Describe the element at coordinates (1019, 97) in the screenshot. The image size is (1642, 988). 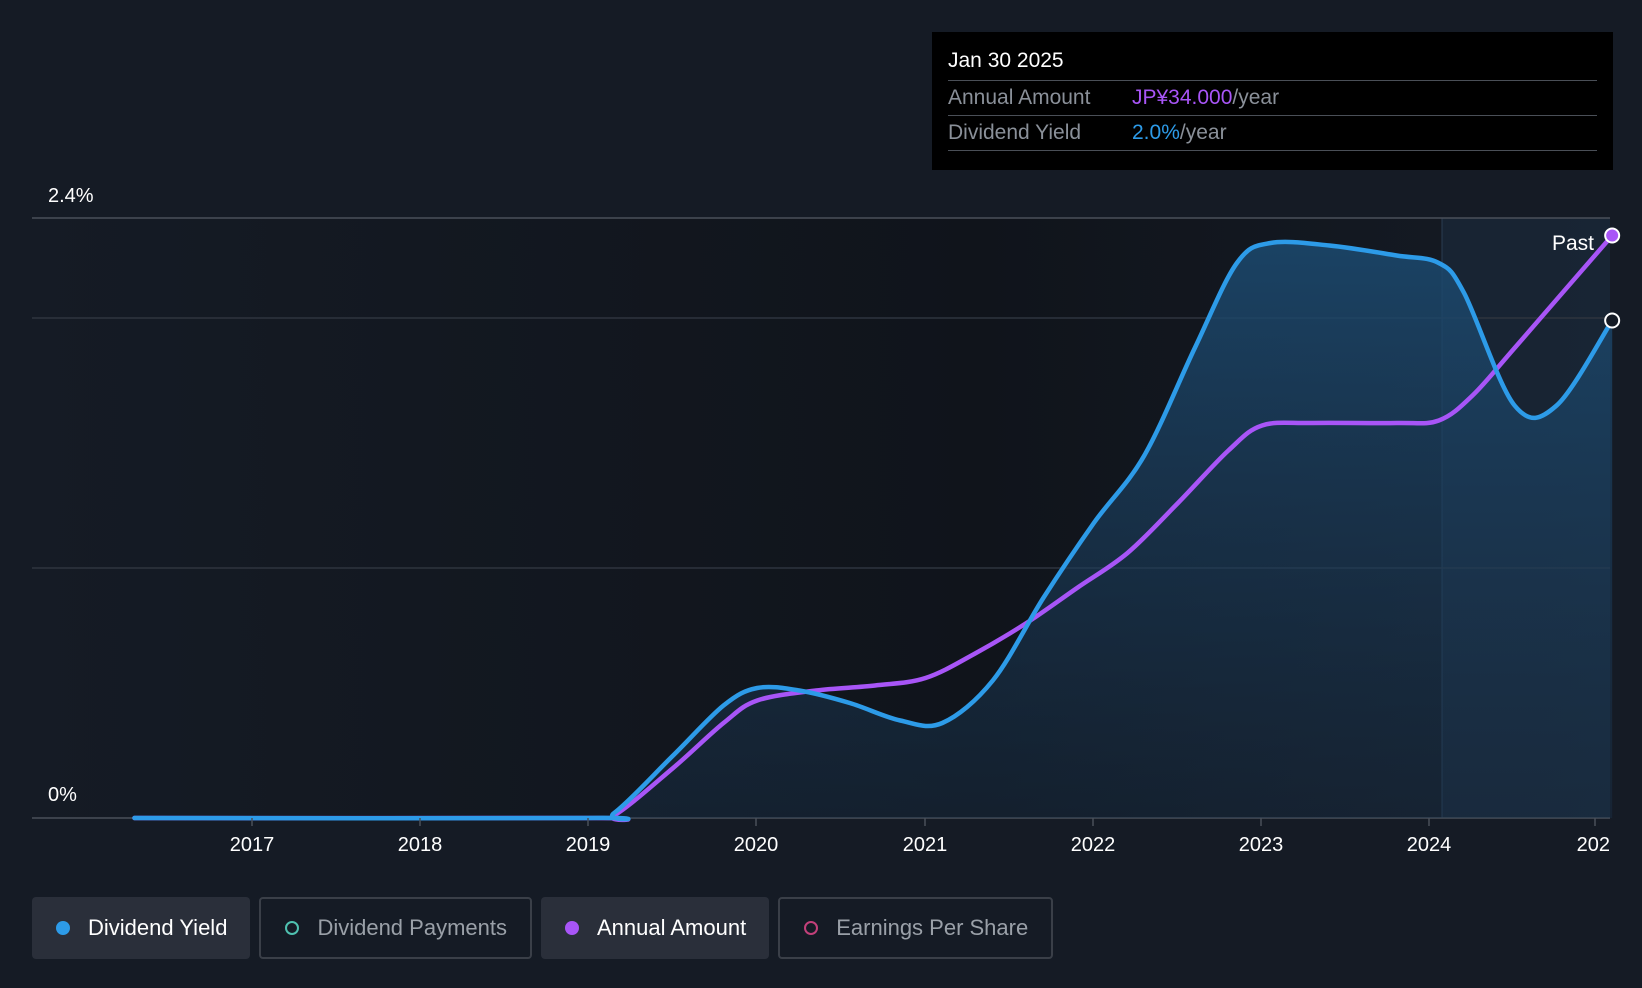
I see `tooltip-annual-amount-label: Annual Amount` at that location.